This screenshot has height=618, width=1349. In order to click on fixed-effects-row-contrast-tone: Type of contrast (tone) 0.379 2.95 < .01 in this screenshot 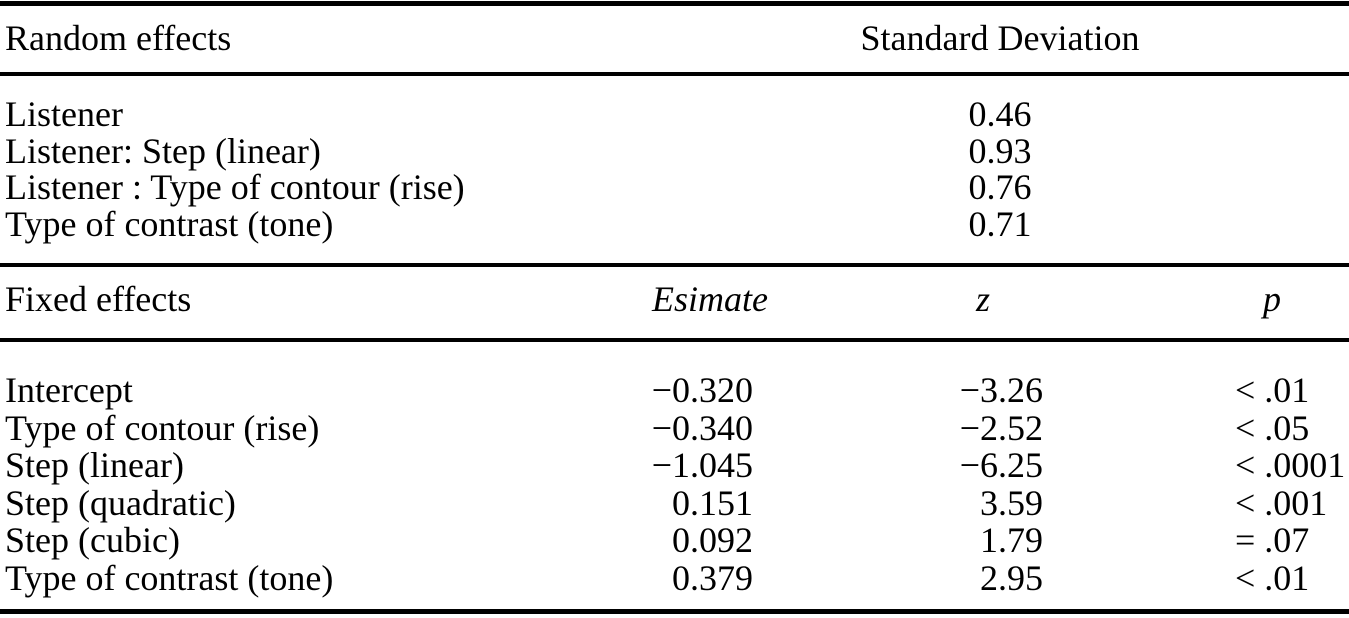, I will do `click(674, 578)`.